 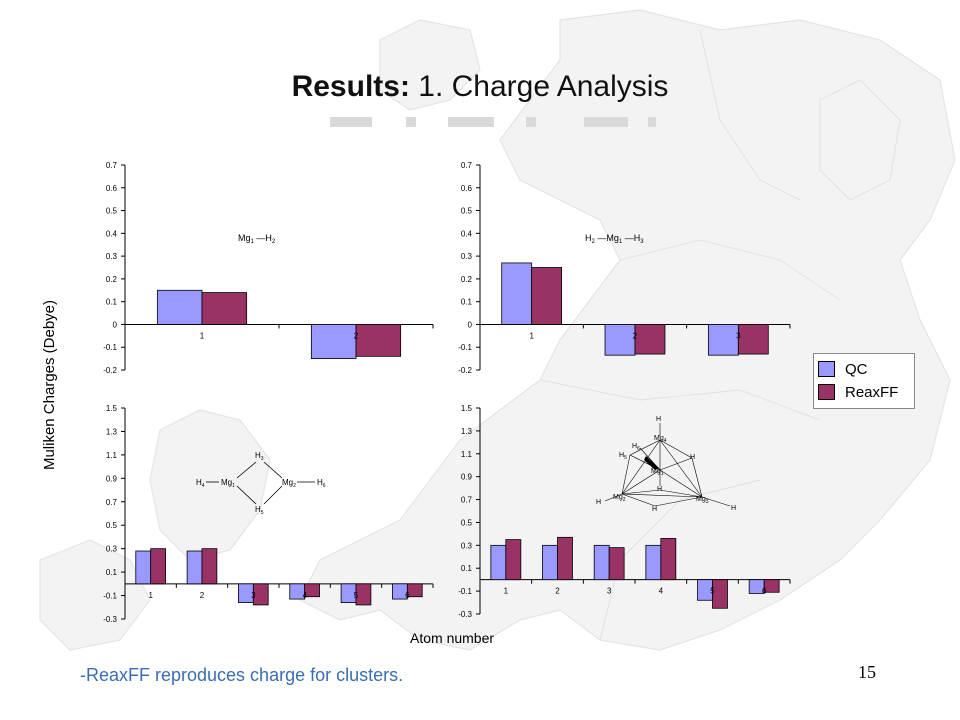 What do you see at coordinates (493, 122) in the screenshot?
I see `title-underline-dashes` at bounding box center [493, 122].